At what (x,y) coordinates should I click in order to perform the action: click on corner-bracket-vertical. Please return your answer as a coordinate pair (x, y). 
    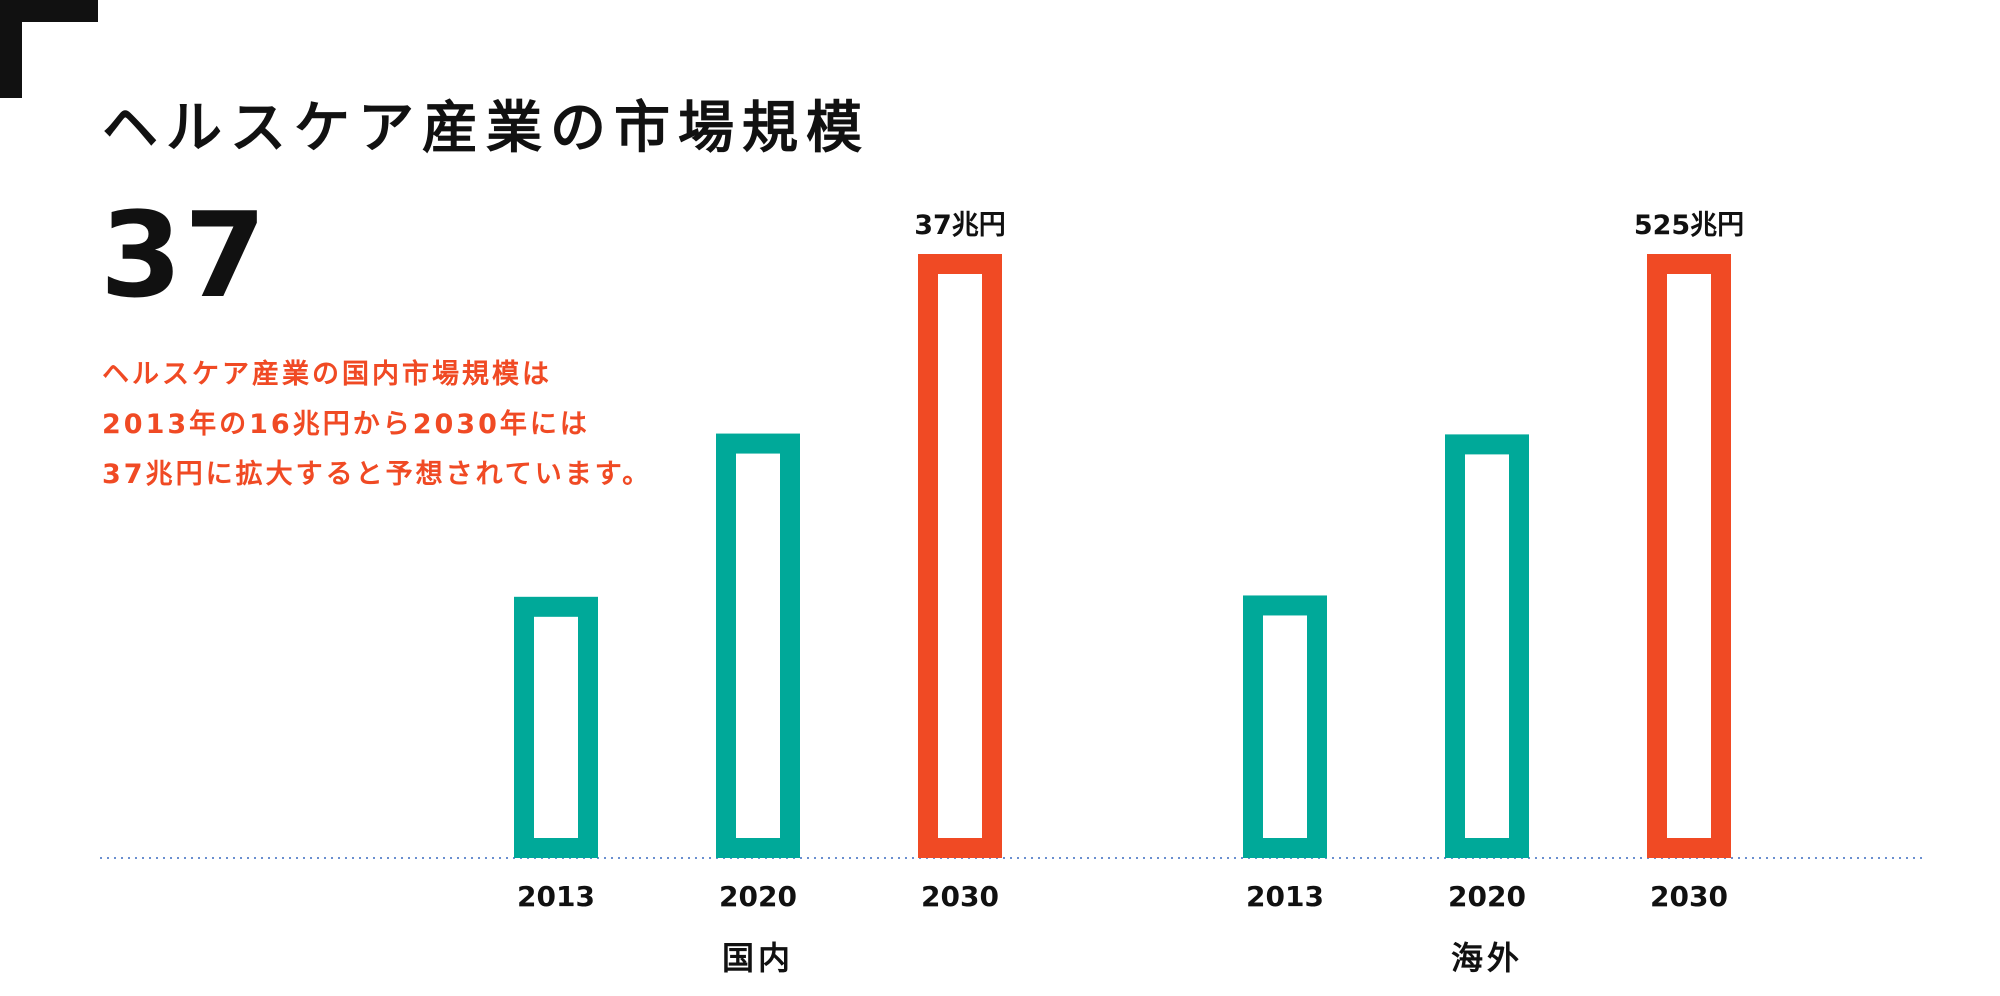
    Looking at the image, I should click on (11, 49).